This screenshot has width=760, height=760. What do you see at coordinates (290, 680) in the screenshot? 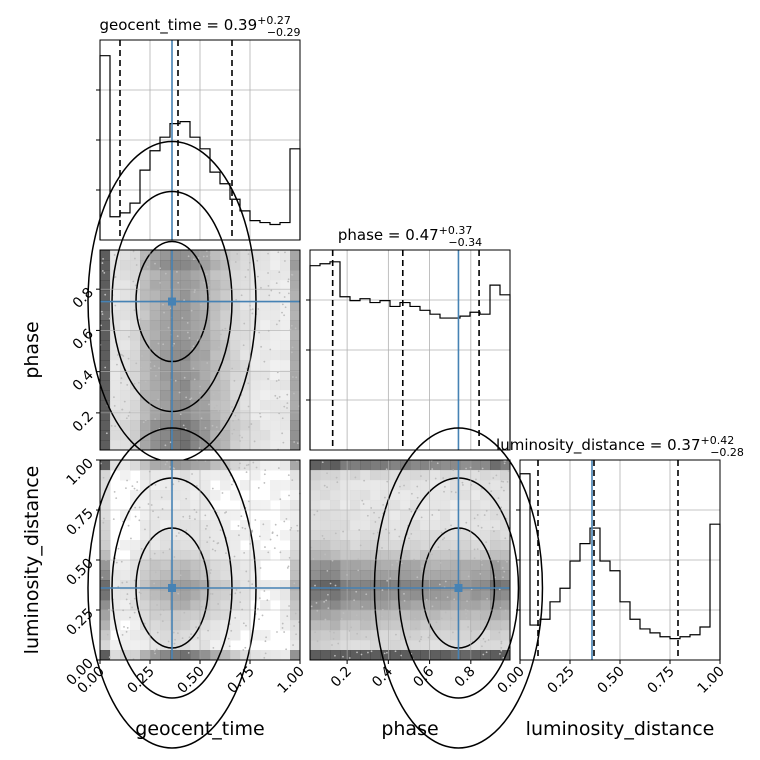
I see `x-tick-label: 1.00` at bounding box center [290, 680].